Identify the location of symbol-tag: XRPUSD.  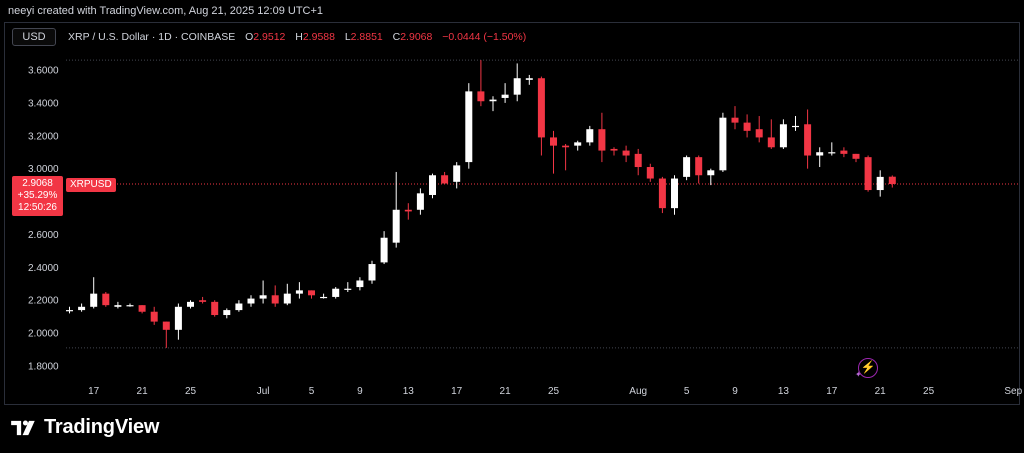
(91, 185).